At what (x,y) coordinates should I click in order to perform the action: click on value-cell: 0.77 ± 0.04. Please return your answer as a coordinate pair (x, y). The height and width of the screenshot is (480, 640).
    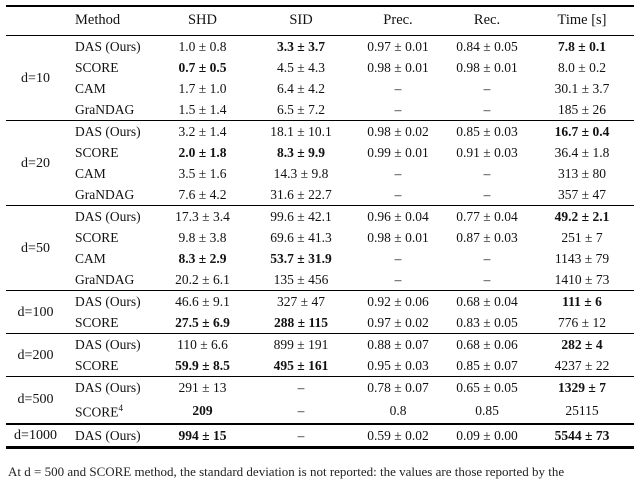
    Looking at the image, I should click on (487, 216).